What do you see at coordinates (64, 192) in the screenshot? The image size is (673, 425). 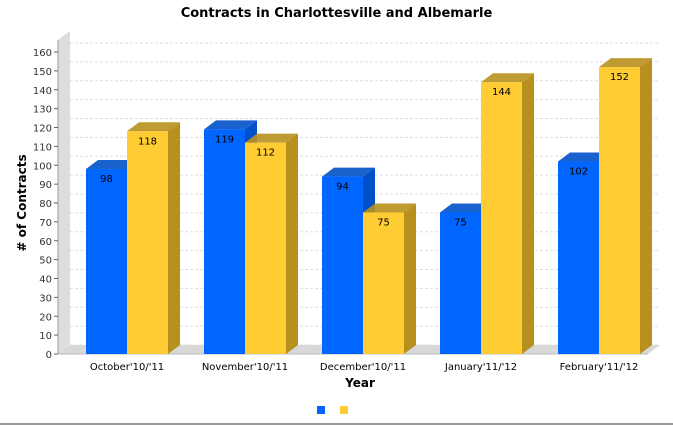 I see `left-wall` at bounding box center [64, 192].